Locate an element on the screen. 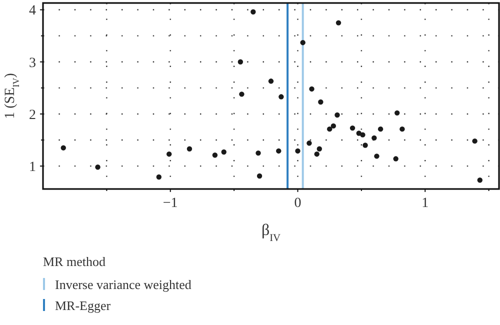  legend-label: MR-Egger is located at coordinates (83, 305).